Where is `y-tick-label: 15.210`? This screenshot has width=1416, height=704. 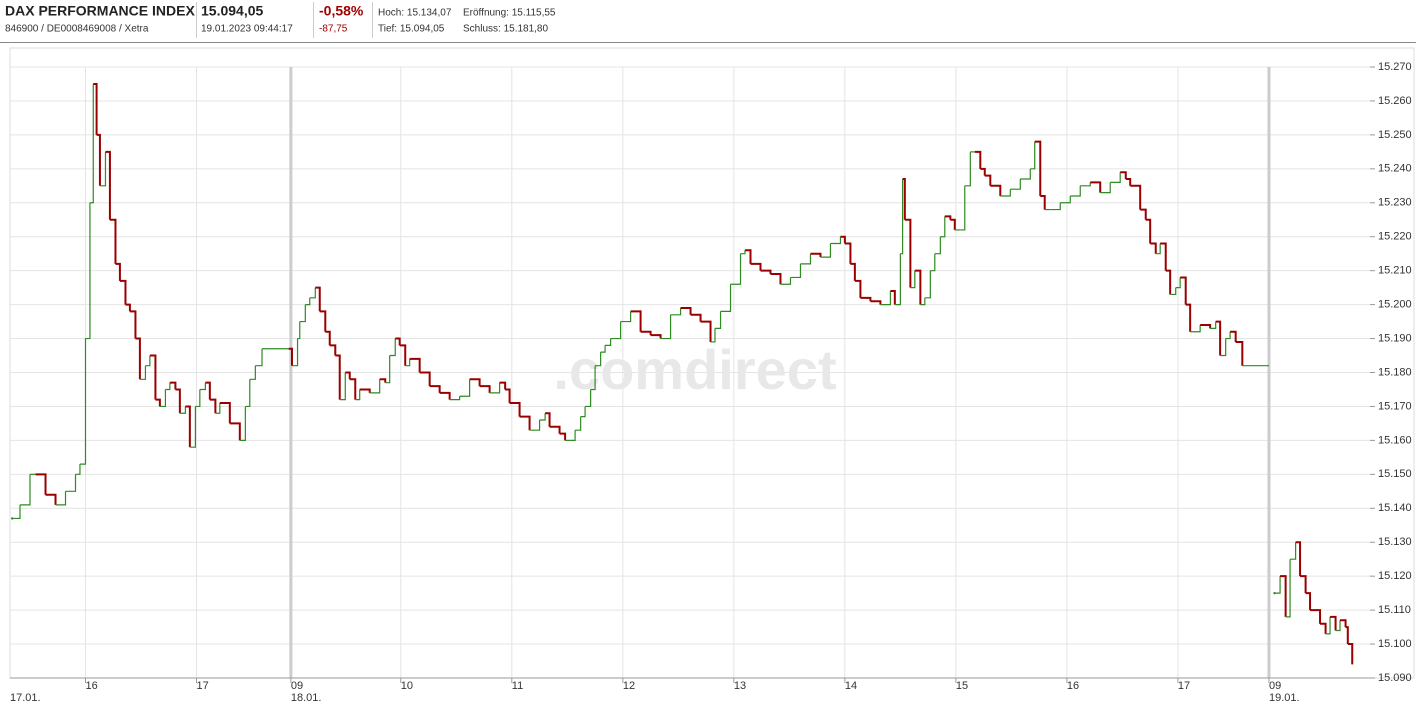 y-tick-label: 15.210 is located at coordinates (1395, 271).